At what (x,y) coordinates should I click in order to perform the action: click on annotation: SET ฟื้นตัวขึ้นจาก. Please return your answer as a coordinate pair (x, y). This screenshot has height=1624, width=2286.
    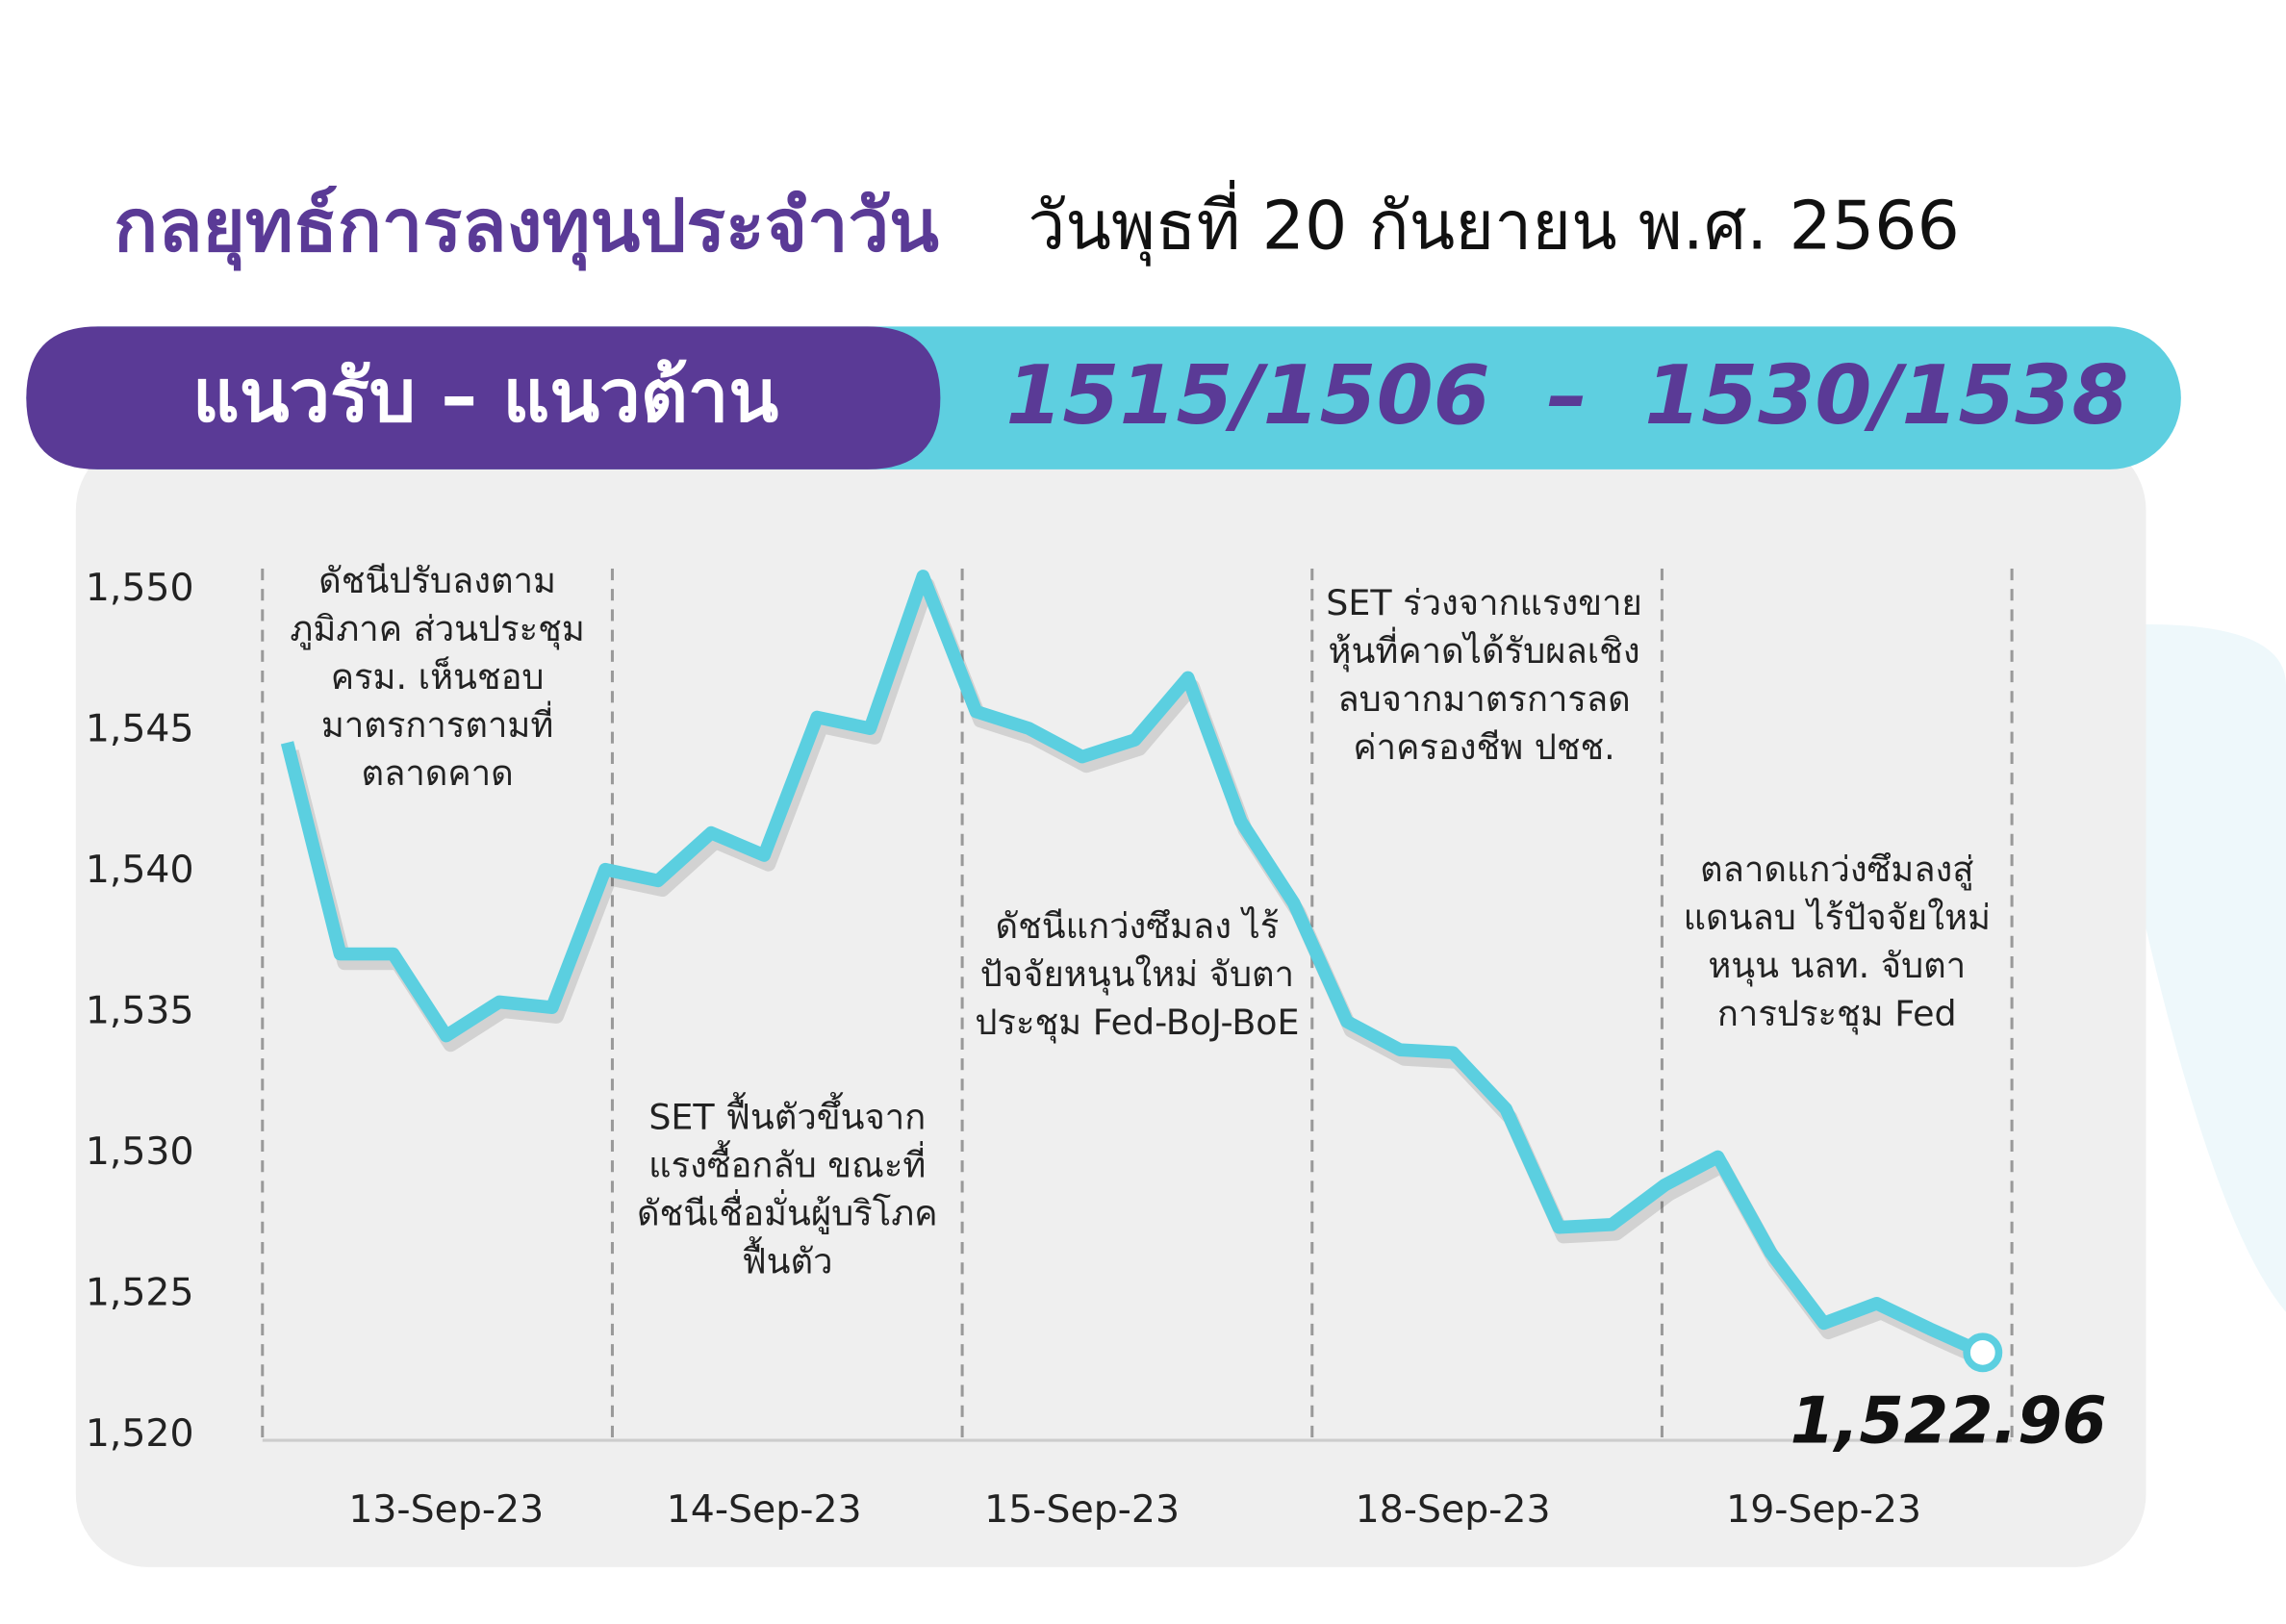
    Looking at the image, I should click on (787, 1115).